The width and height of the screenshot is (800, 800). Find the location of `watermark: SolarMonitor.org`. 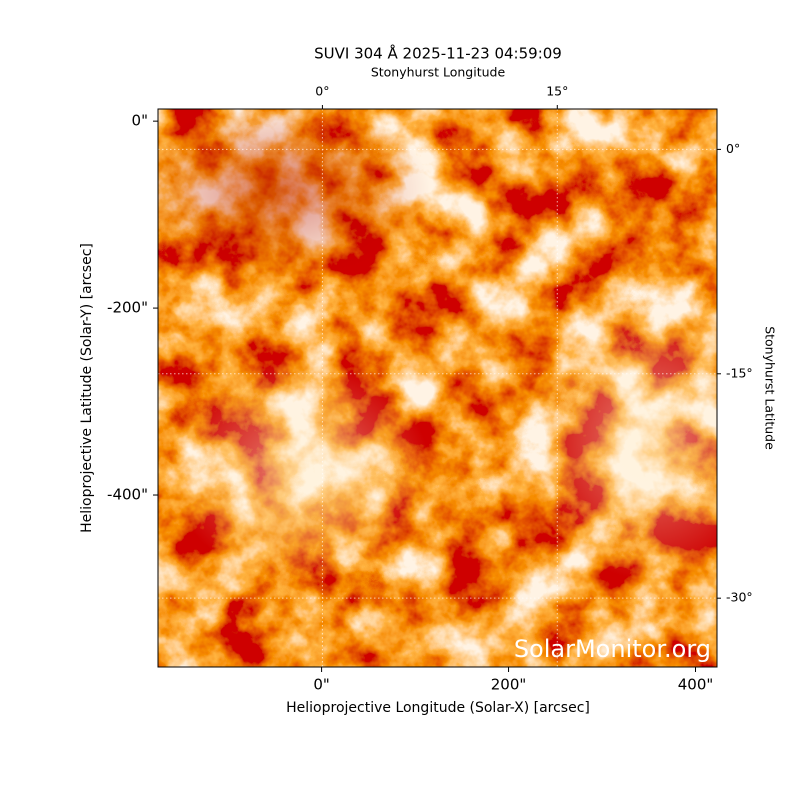

watermark: SolarMonitor.org is located at coordinates (612, 649).